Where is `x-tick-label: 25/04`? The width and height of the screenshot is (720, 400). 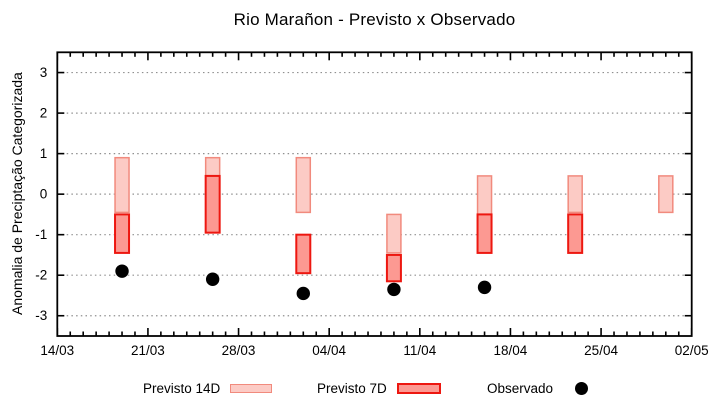
x-tick-label: 25/04 is located at coordinates (601, 350).